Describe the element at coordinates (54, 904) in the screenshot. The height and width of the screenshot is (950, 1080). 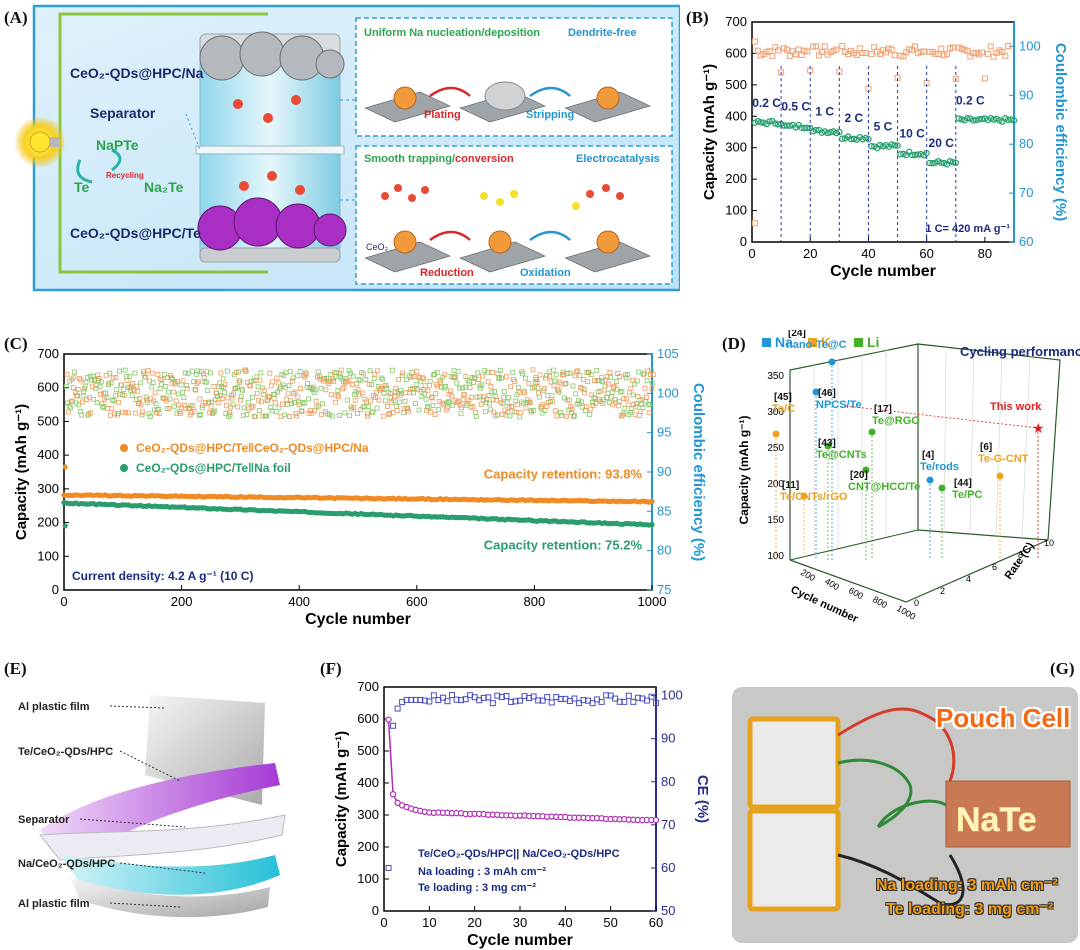
I see `layer-label: Al plastic film` at that location.